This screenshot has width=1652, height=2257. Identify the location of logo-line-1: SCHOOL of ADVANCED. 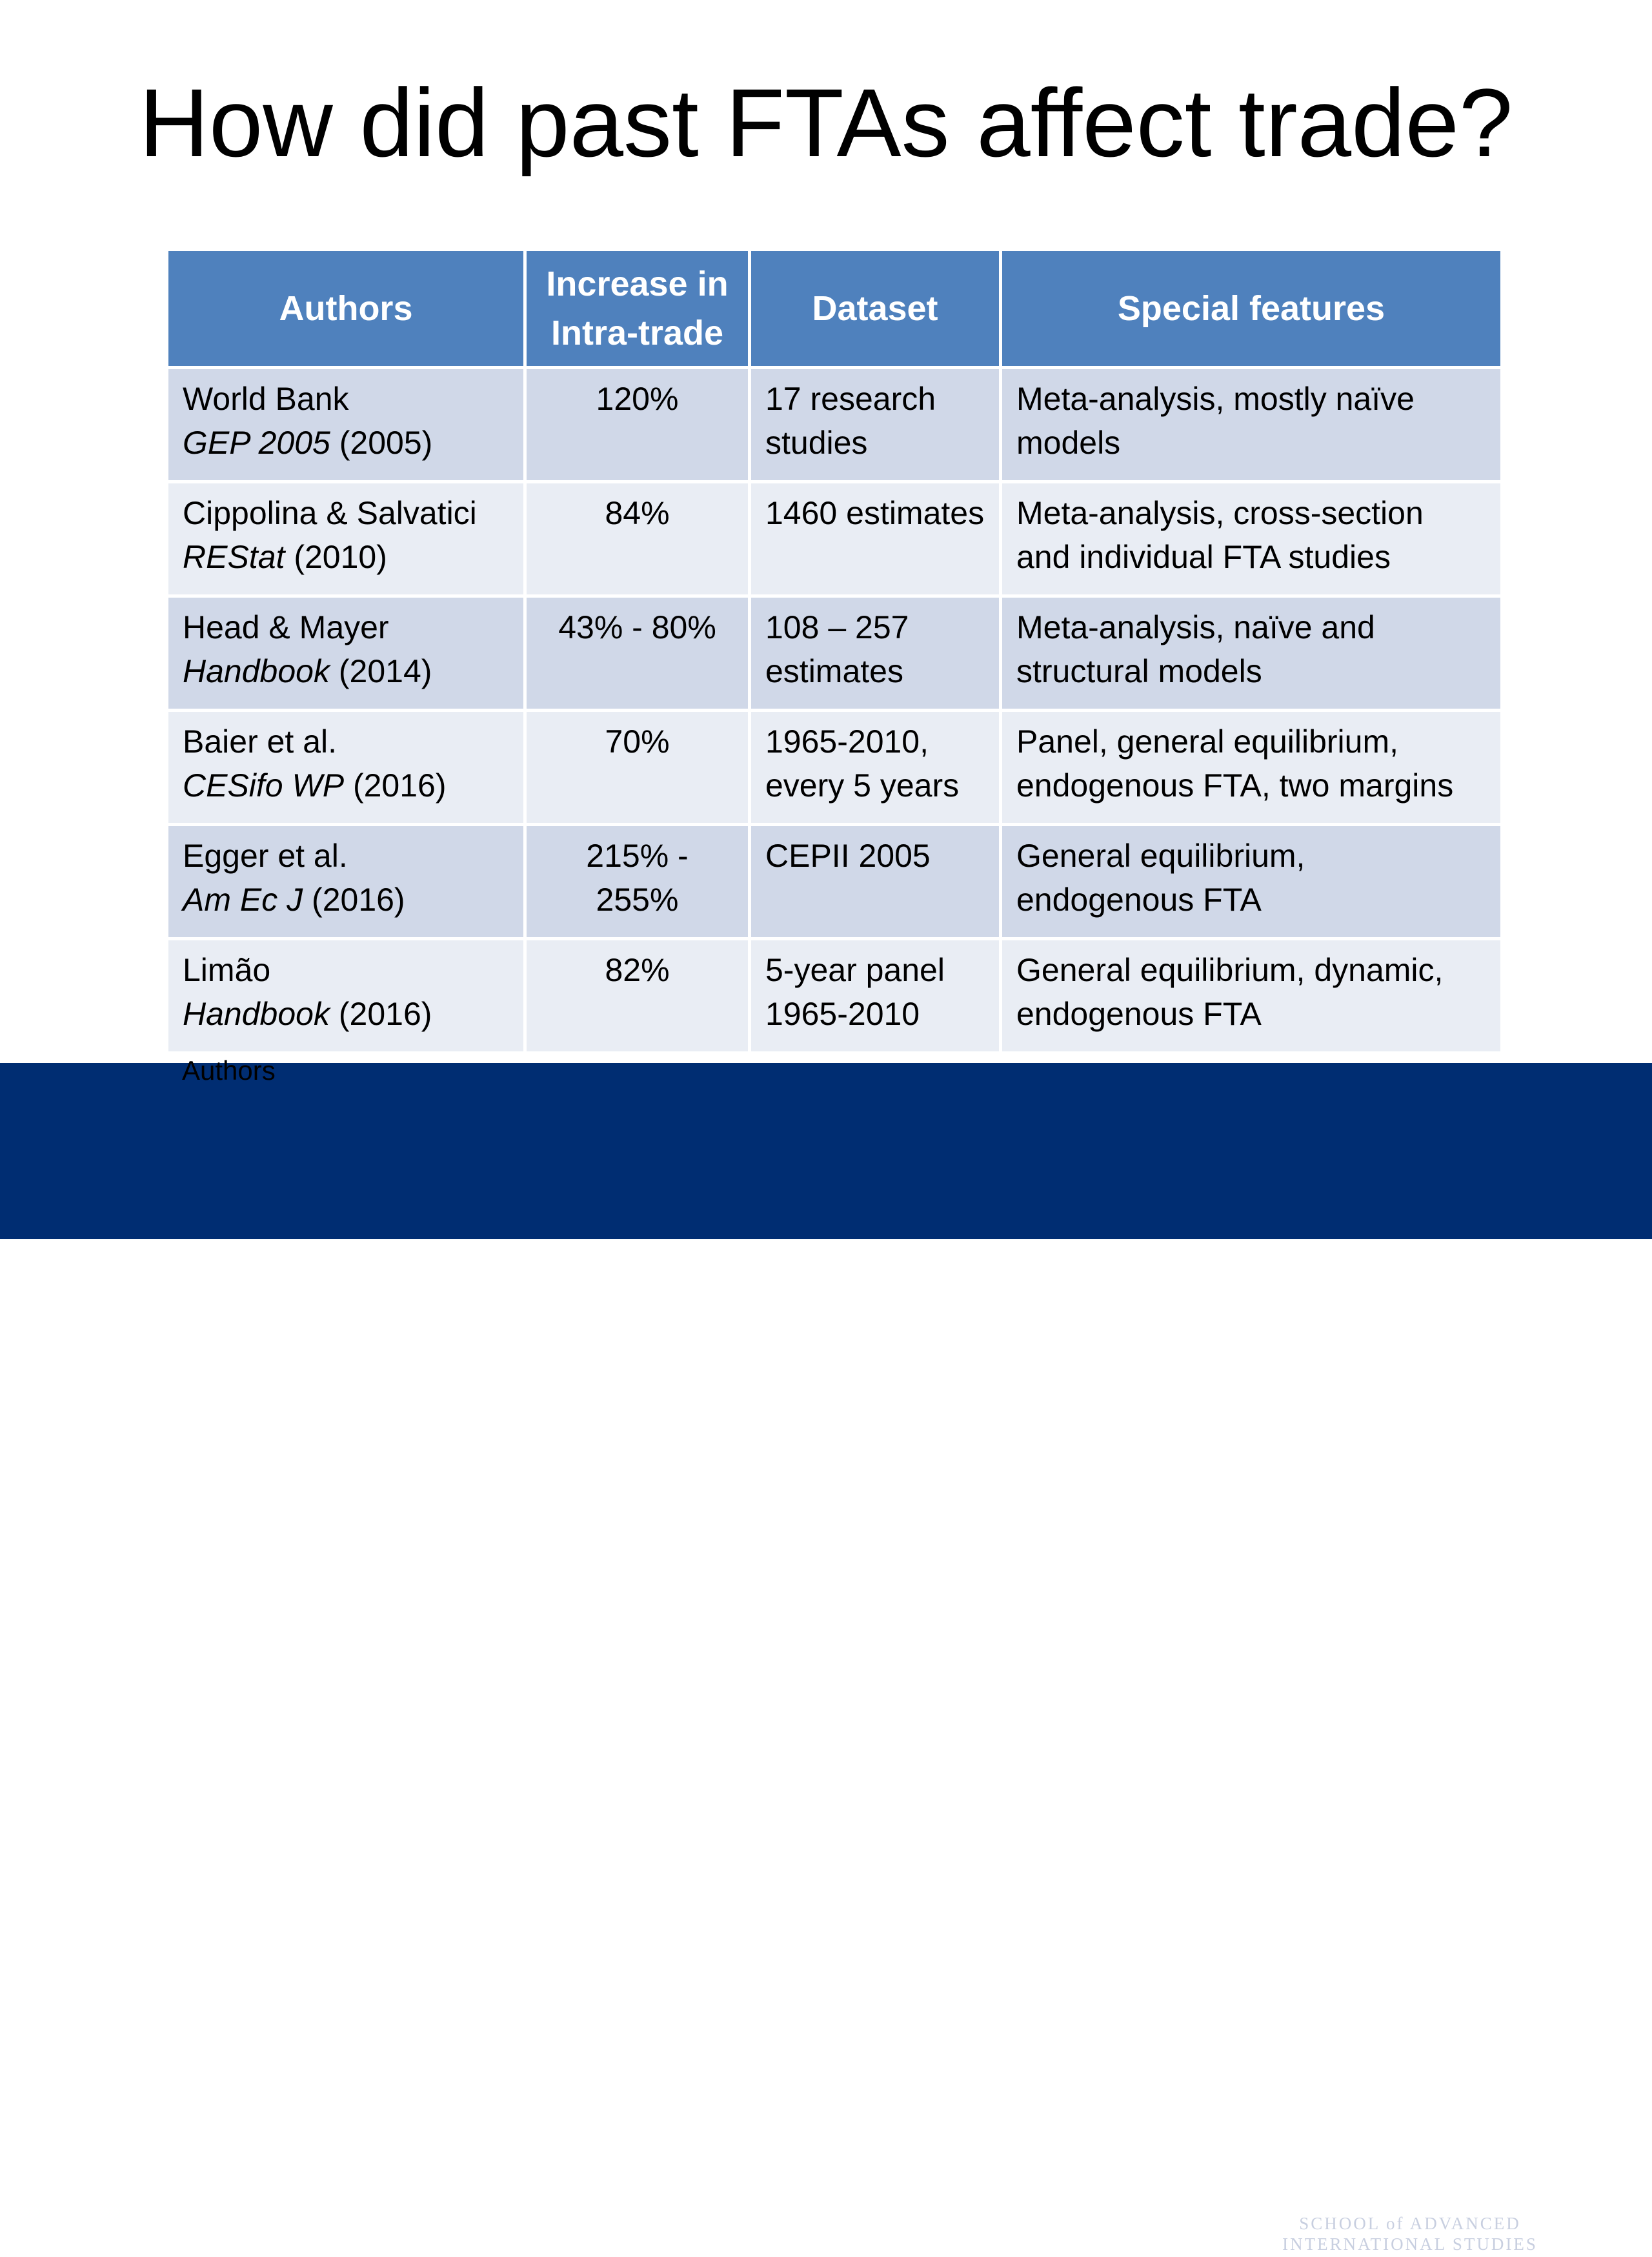
(1410, 2223).